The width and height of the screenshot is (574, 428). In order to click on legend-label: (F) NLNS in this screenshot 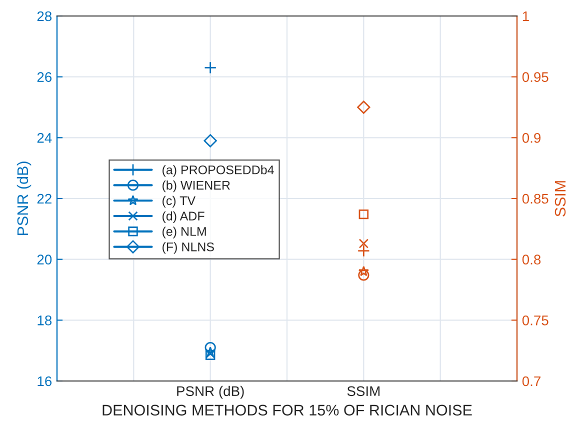, I will do `click(188, 248)`.